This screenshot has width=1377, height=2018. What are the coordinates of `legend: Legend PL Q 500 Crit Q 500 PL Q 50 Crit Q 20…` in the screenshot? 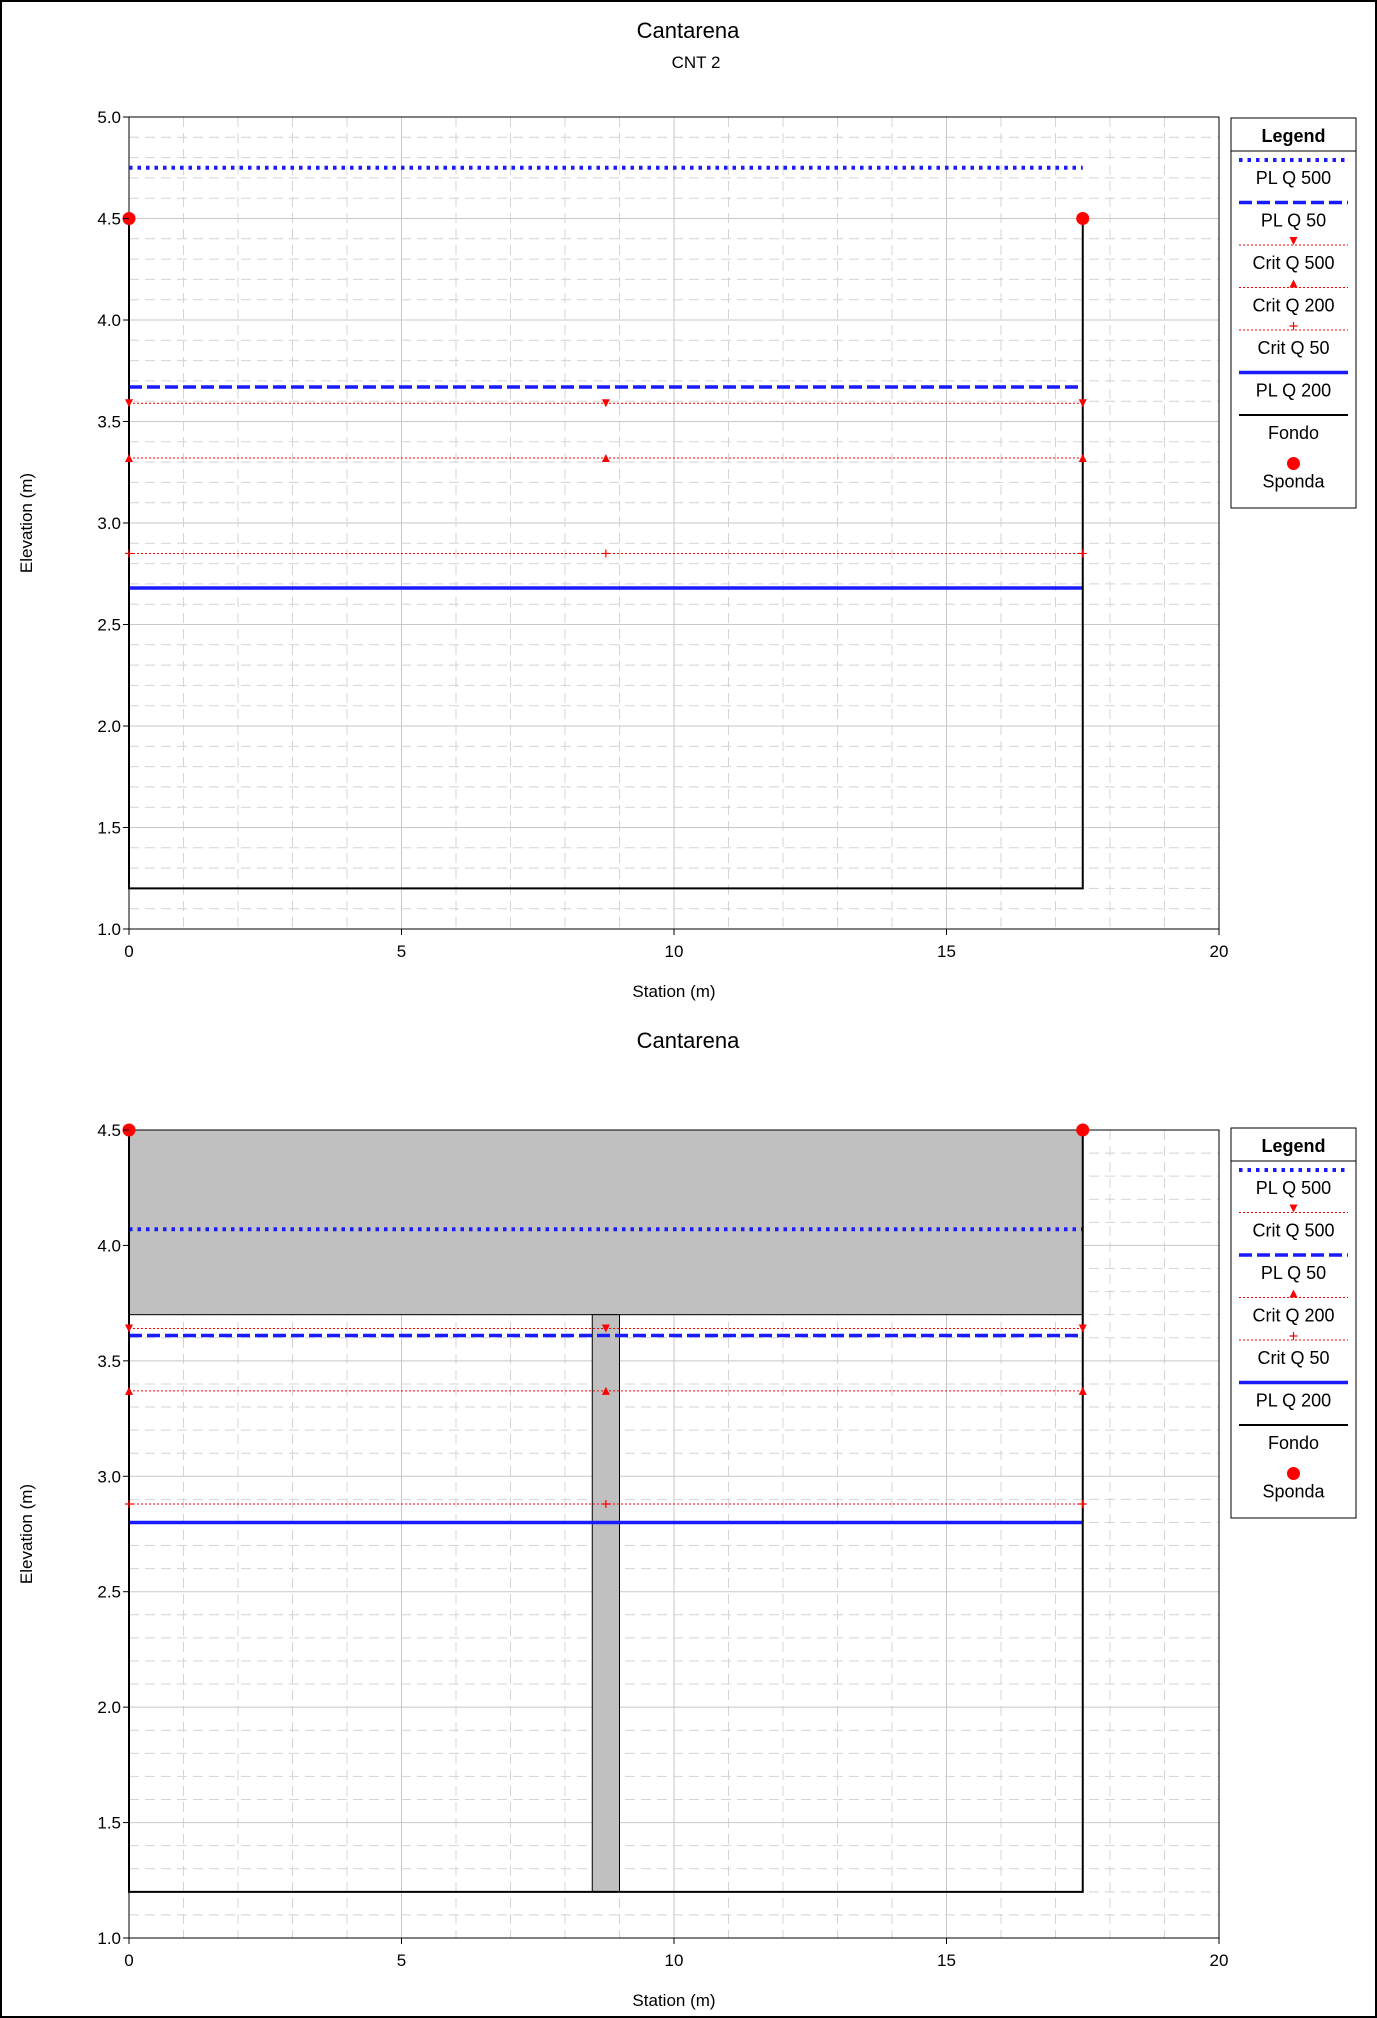 It's located at (1293, 1323).